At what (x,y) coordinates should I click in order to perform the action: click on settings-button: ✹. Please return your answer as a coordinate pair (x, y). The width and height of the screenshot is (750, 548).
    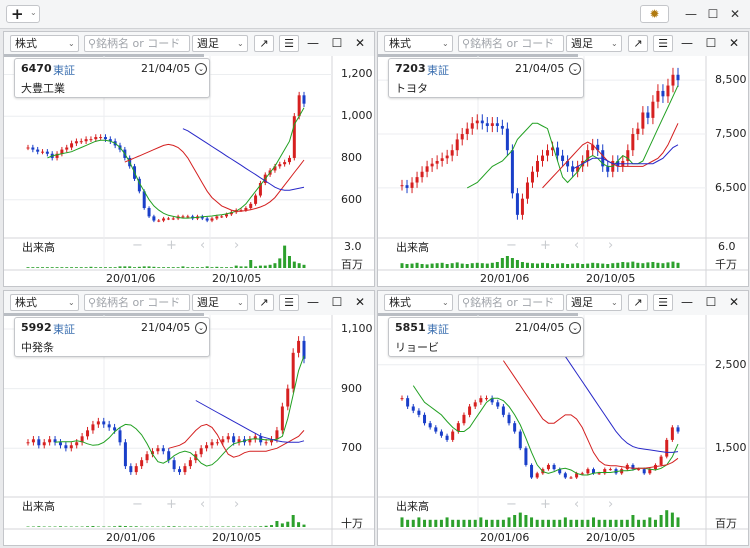
    Looking at the image, I should click on (654, 14).